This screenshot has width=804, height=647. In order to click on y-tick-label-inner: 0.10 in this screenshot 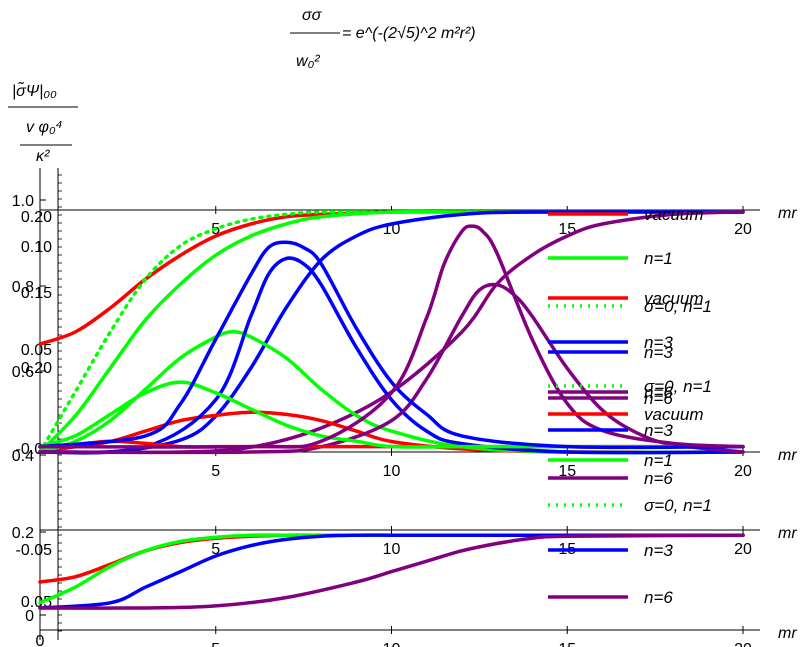, I will do `click(36, 247)`.